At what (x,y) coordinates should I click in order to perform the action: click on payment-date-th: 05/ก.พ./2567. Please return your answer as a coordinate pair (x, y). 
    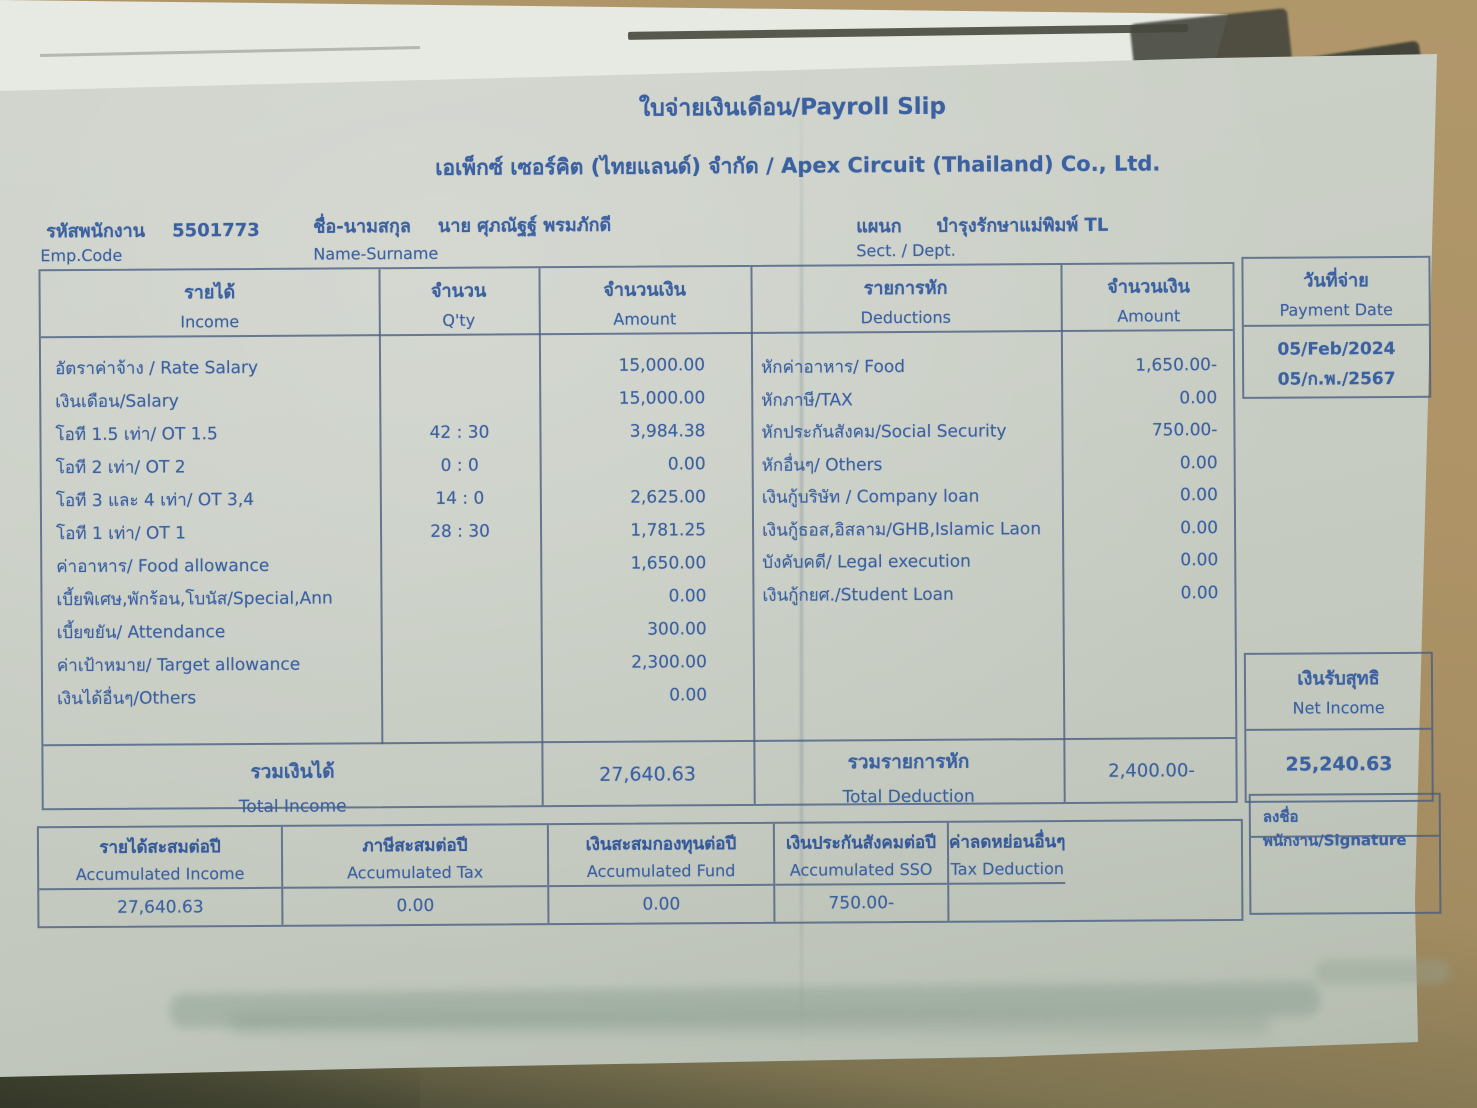
    Looking at the image, I should click on (1336, 379).